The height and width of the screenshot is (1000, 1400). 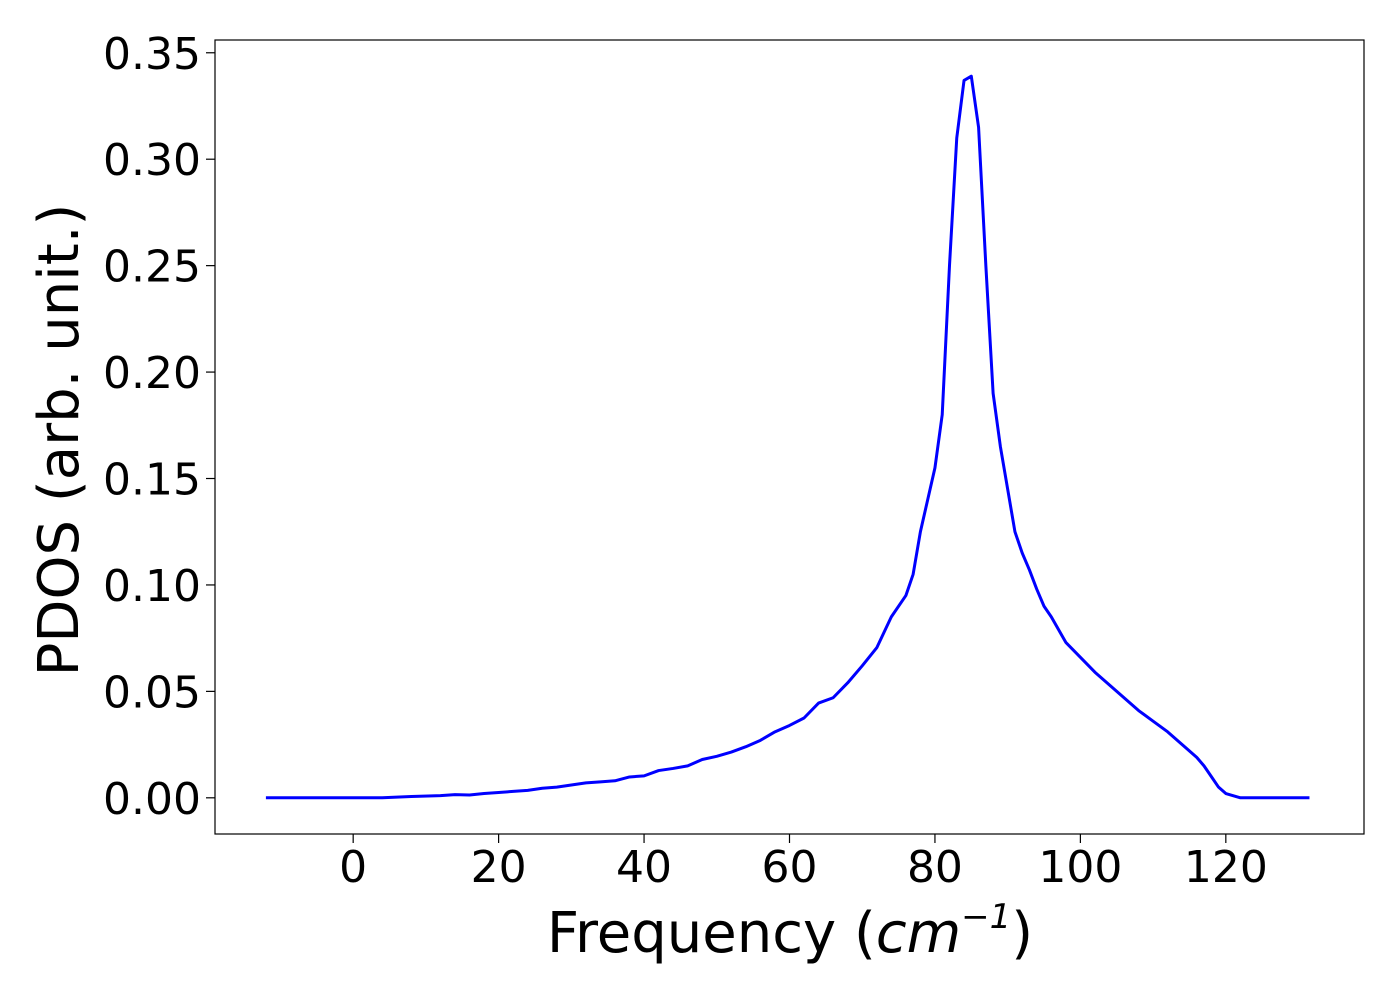 I want to click on x-axis-ticks: 0 20 40 60 80 100 120, so click(x=803, y=863).